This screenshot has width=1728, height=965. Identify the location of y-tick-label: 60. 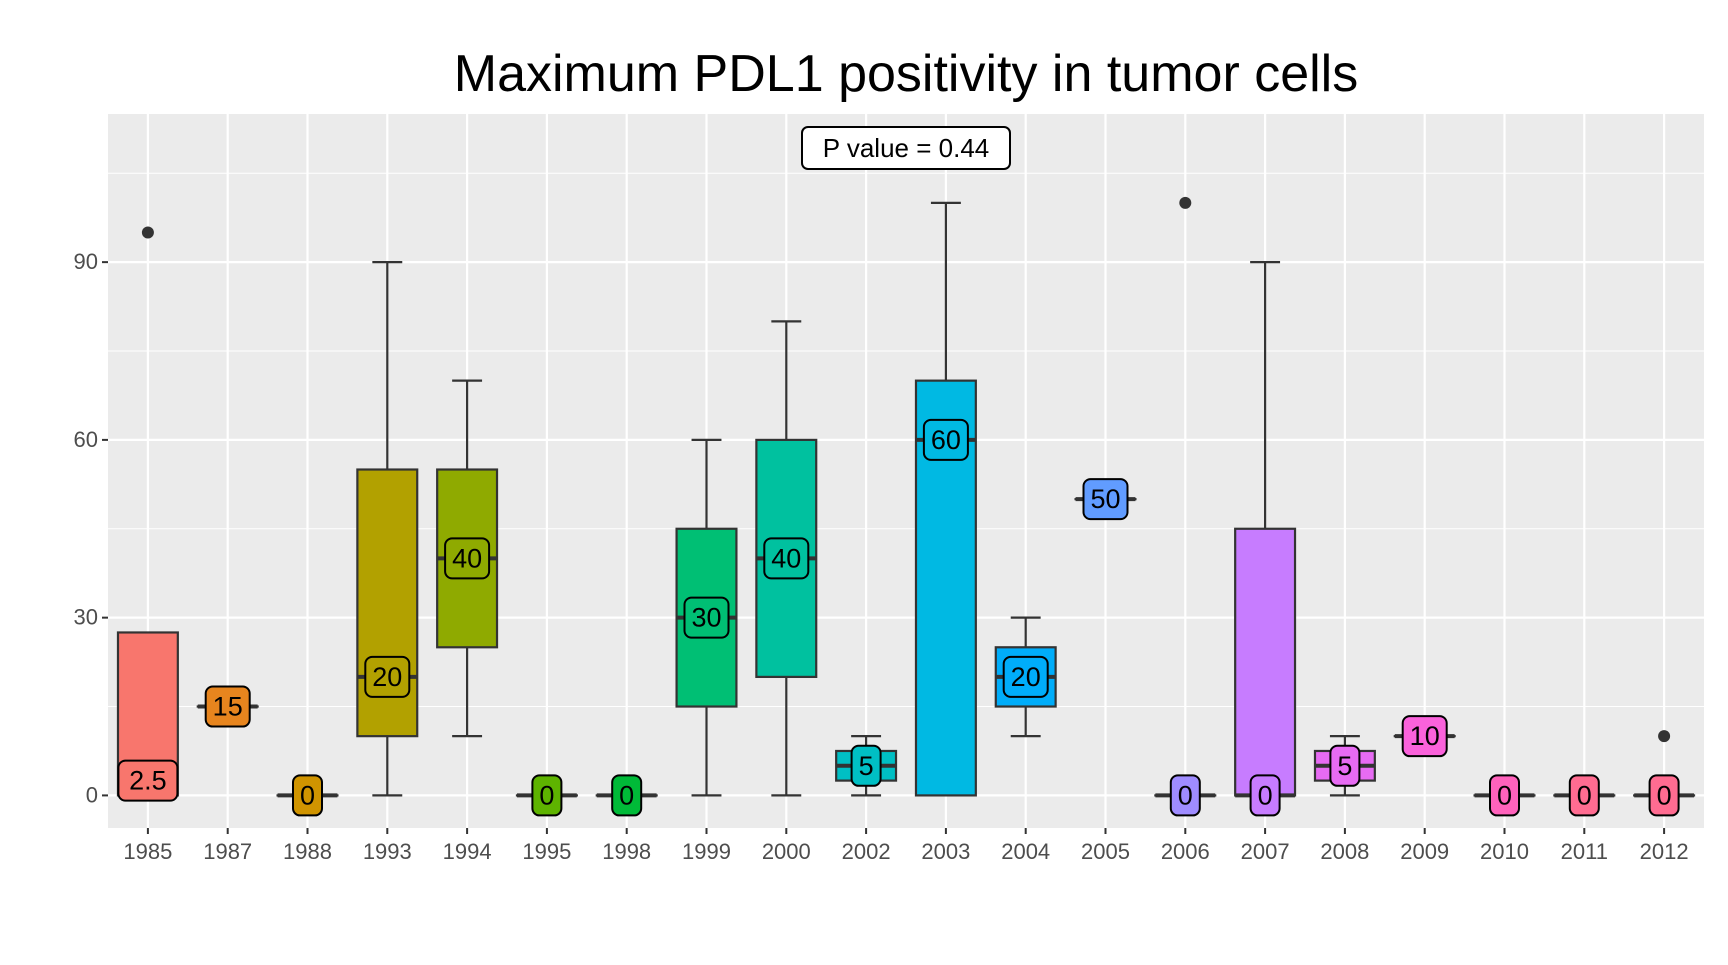
(86, 439).